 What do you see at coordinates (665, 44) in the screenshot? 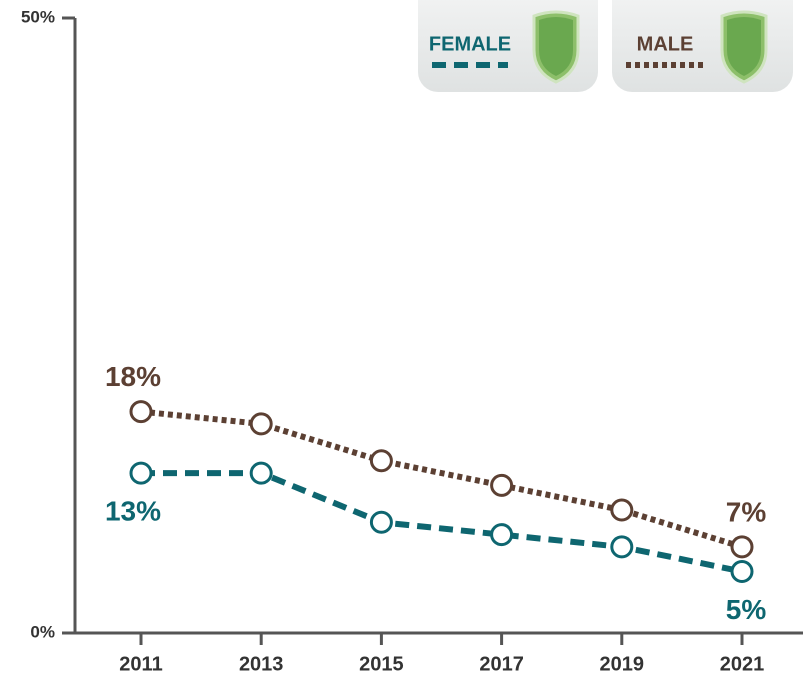
I see `legend-label: MALE` at bounding box center [665, 44].